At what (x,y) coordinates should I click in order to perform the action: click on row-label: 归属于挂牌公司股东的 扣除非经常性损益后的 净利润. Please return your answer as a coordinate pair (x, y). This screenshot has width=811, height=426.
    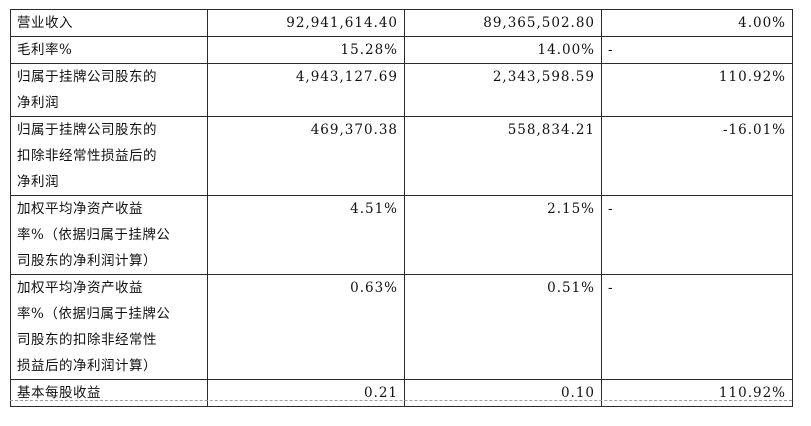
    Looking at the image, I should click on (109, 156).